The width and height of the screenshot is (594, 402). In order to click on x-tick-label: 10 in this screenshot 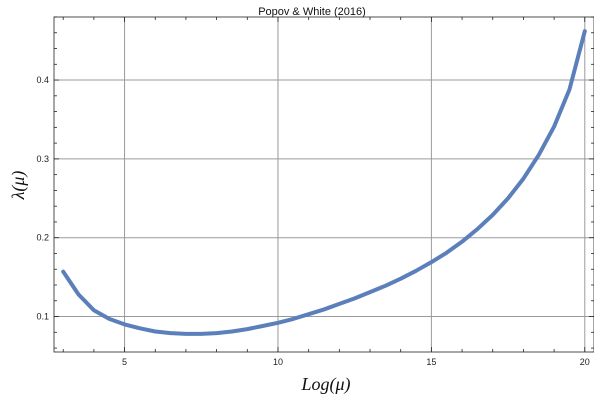, I will do `click(278, 362)`.